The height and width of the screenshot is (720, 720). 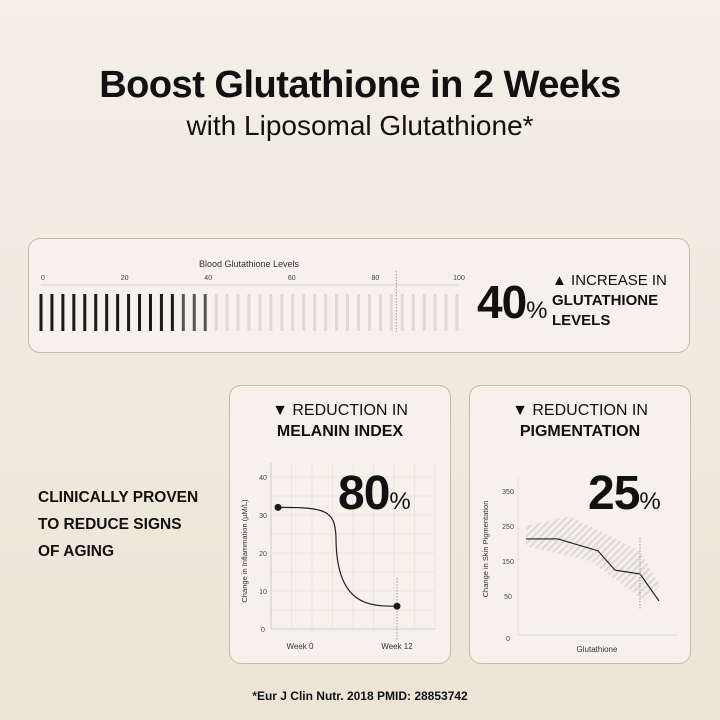 What do you see at coordinates (244, 551) in the screenshot?
I see `y-axis-label: Change in Inflammation (µM/L)` at bounding box center [244, 551].